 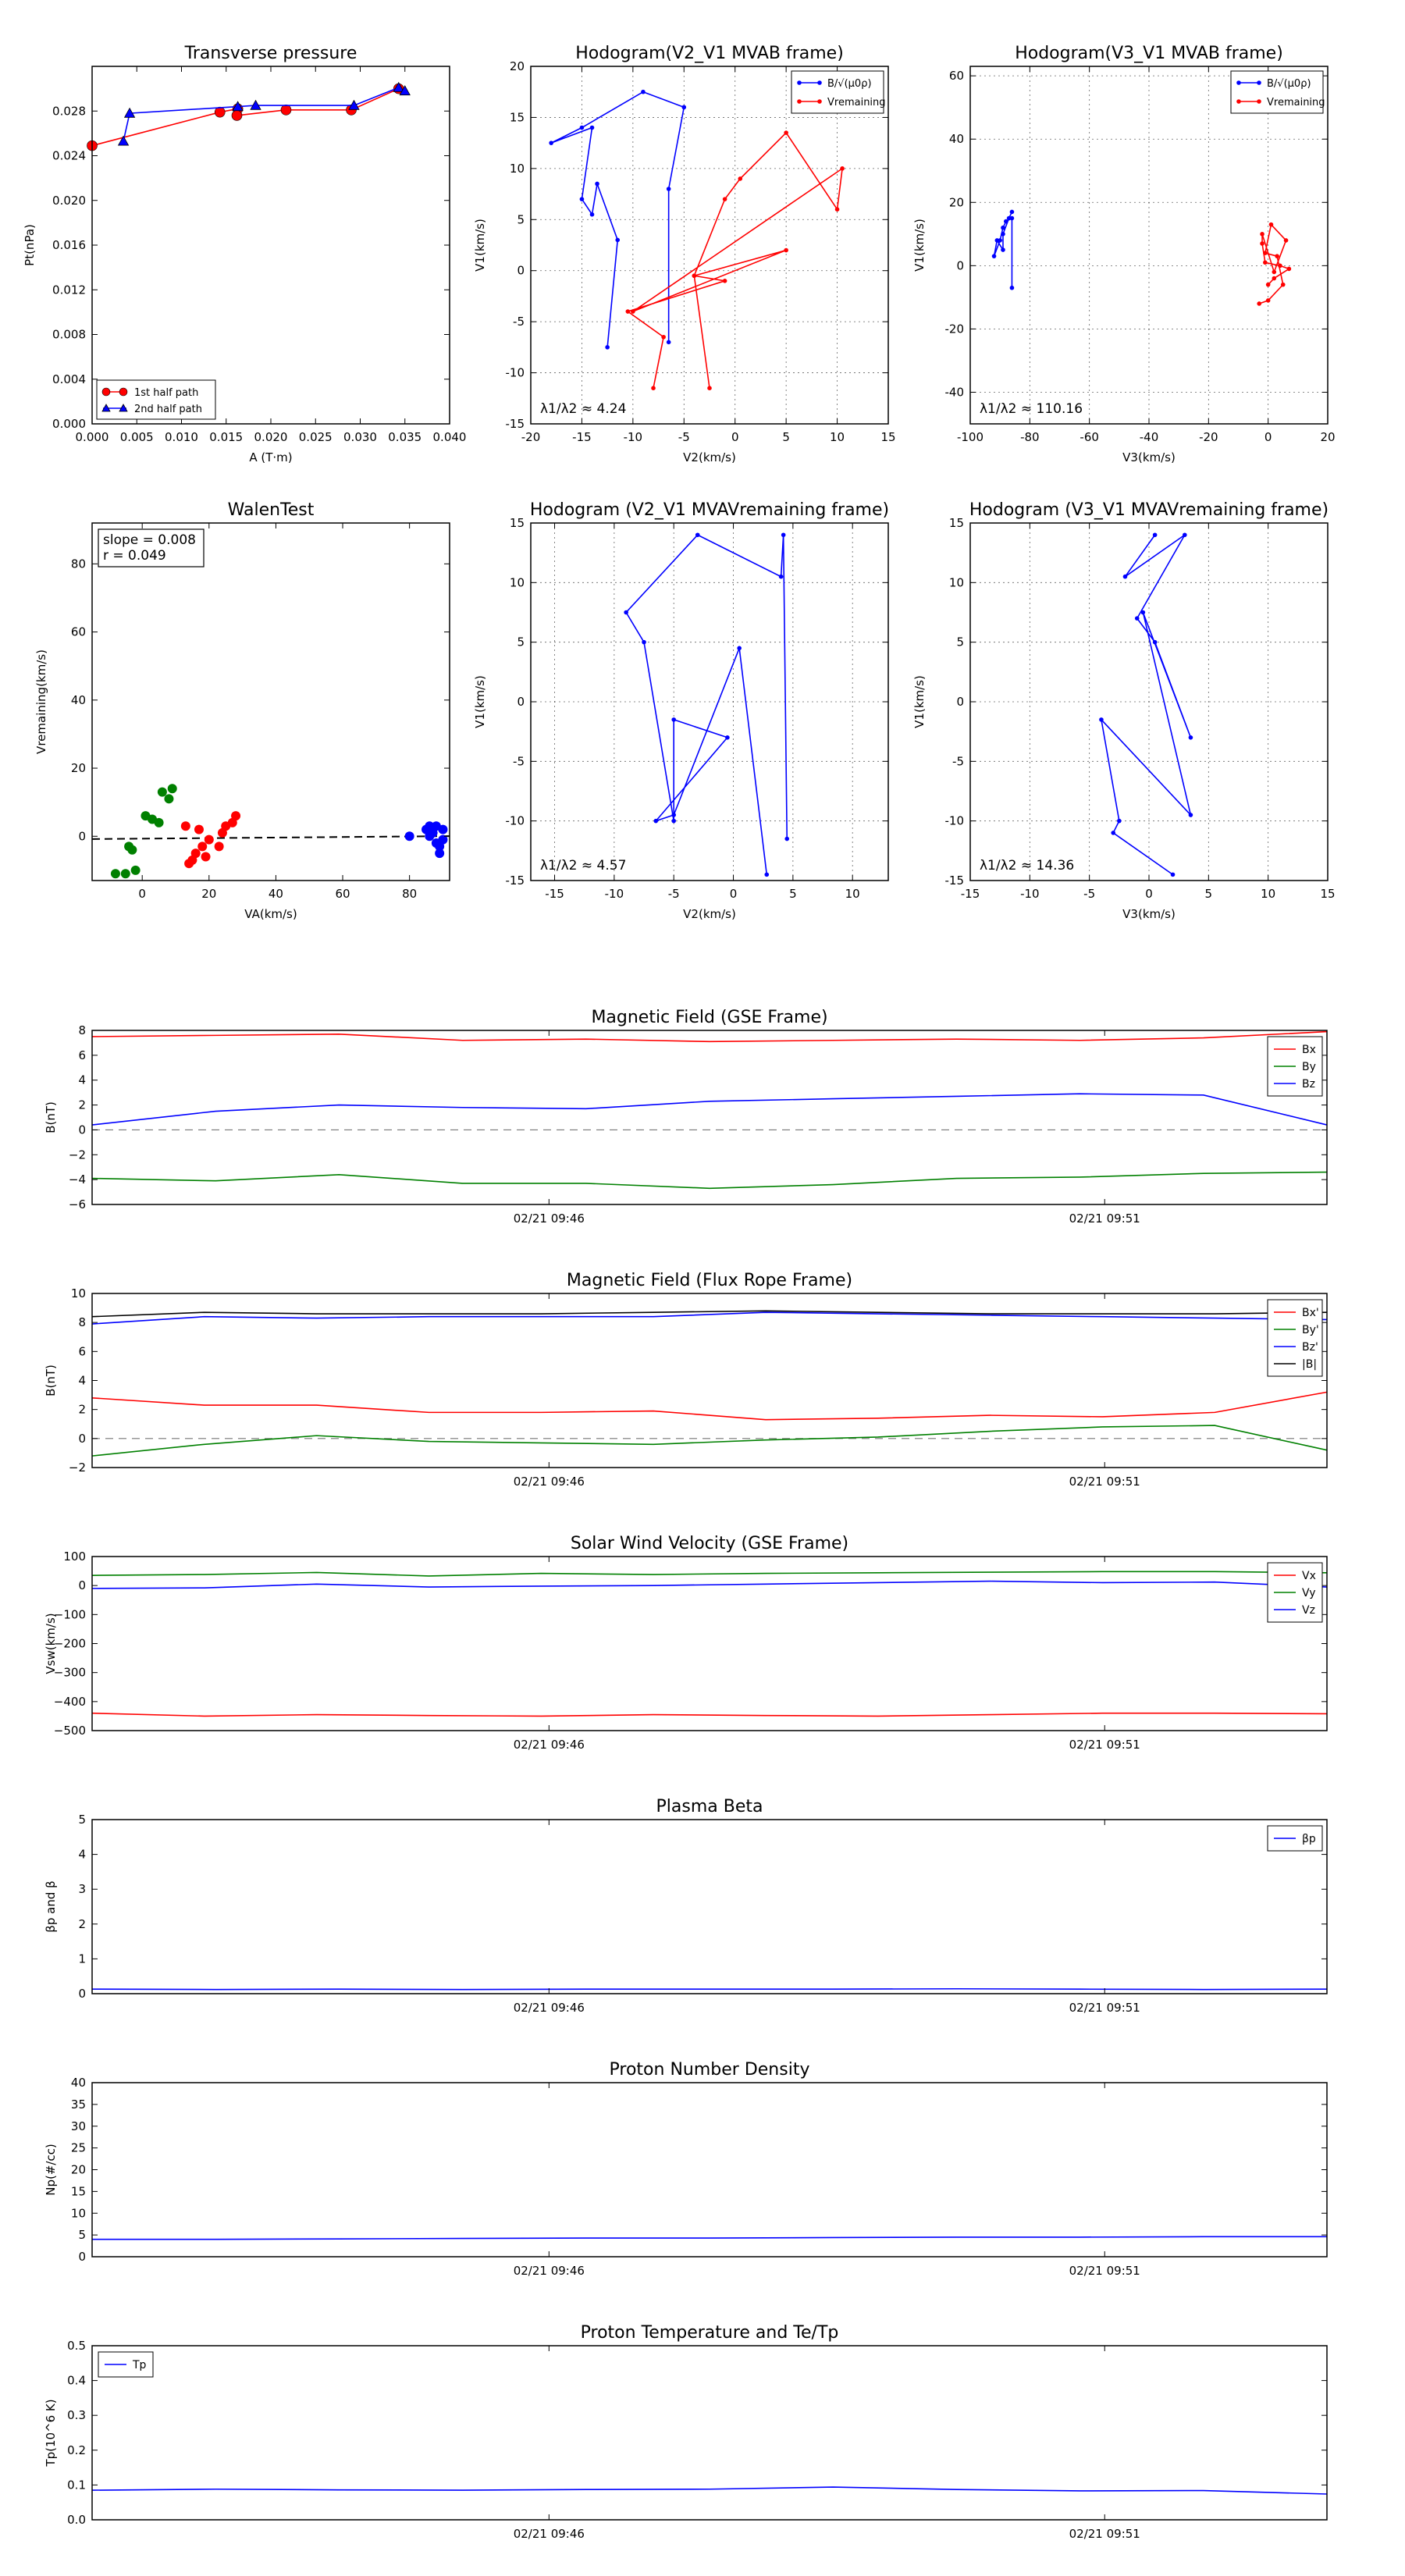 What do you see at coordinates (1027, 865) in the screenshot?
I see `eigenvalue-ratio-label: λ1/λ2 ≈ 14.36` at bounding box center [1027, 865].